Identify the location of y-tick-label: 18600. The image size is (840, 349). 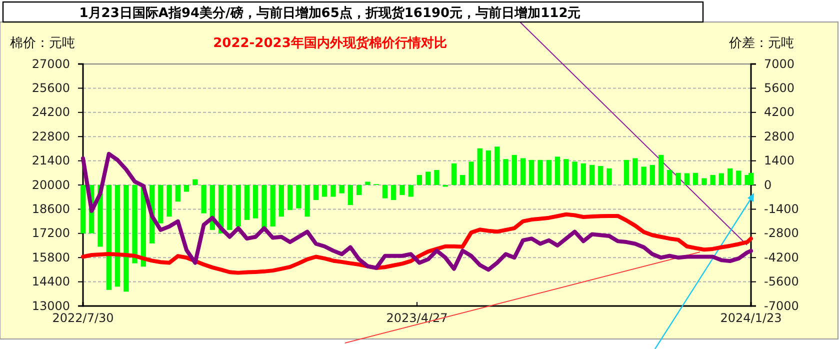
(51, 209).